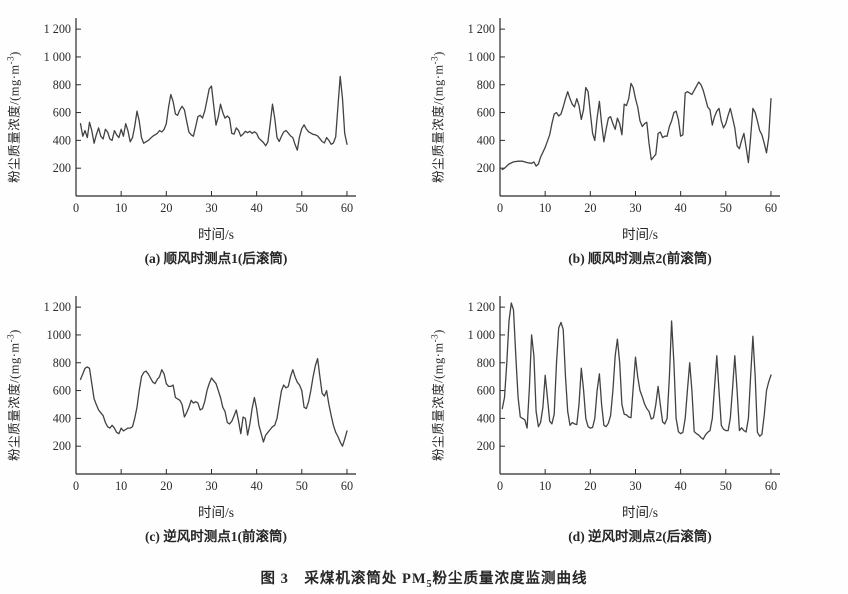 The image size is (848, 594). I want to click on y-axis-label-d: 粉尘质量浓度/(mg·m-3), so click(437, 395).